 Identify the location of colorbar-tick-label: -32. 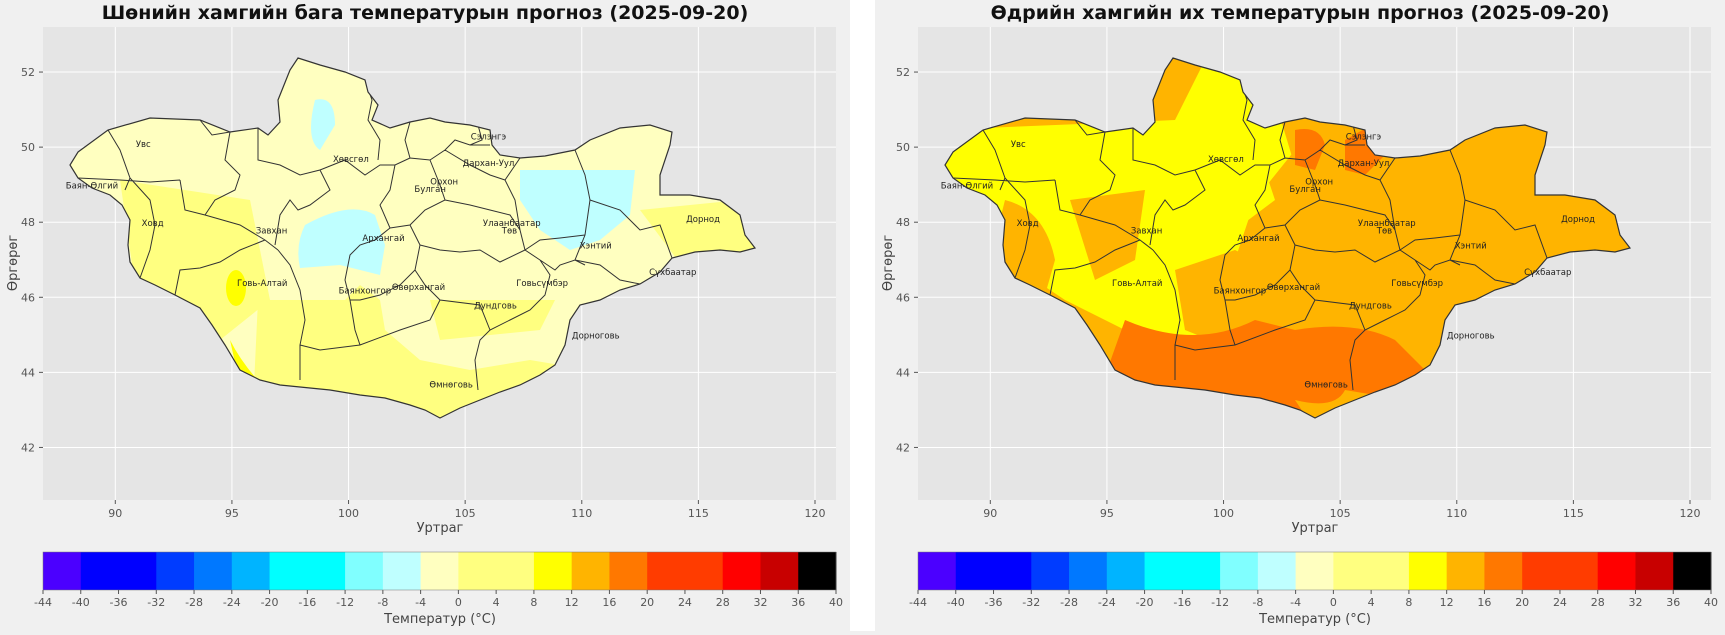
(1031, 602).